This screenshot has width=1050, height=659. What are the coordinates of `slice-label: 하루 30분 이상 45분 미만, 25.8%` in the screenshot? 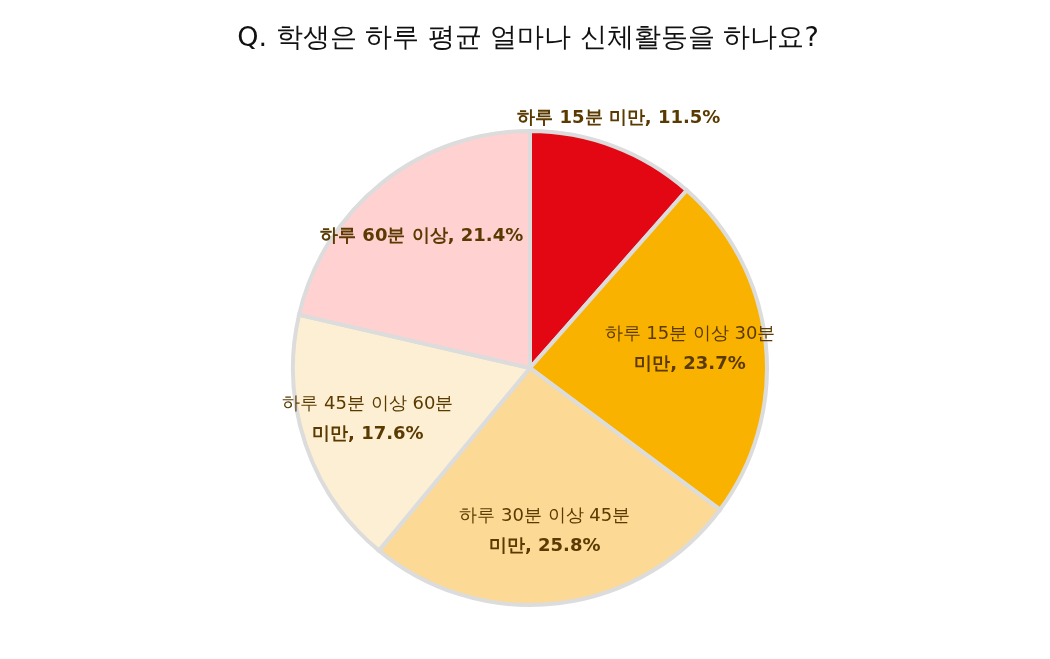 It's located at (545, 529).